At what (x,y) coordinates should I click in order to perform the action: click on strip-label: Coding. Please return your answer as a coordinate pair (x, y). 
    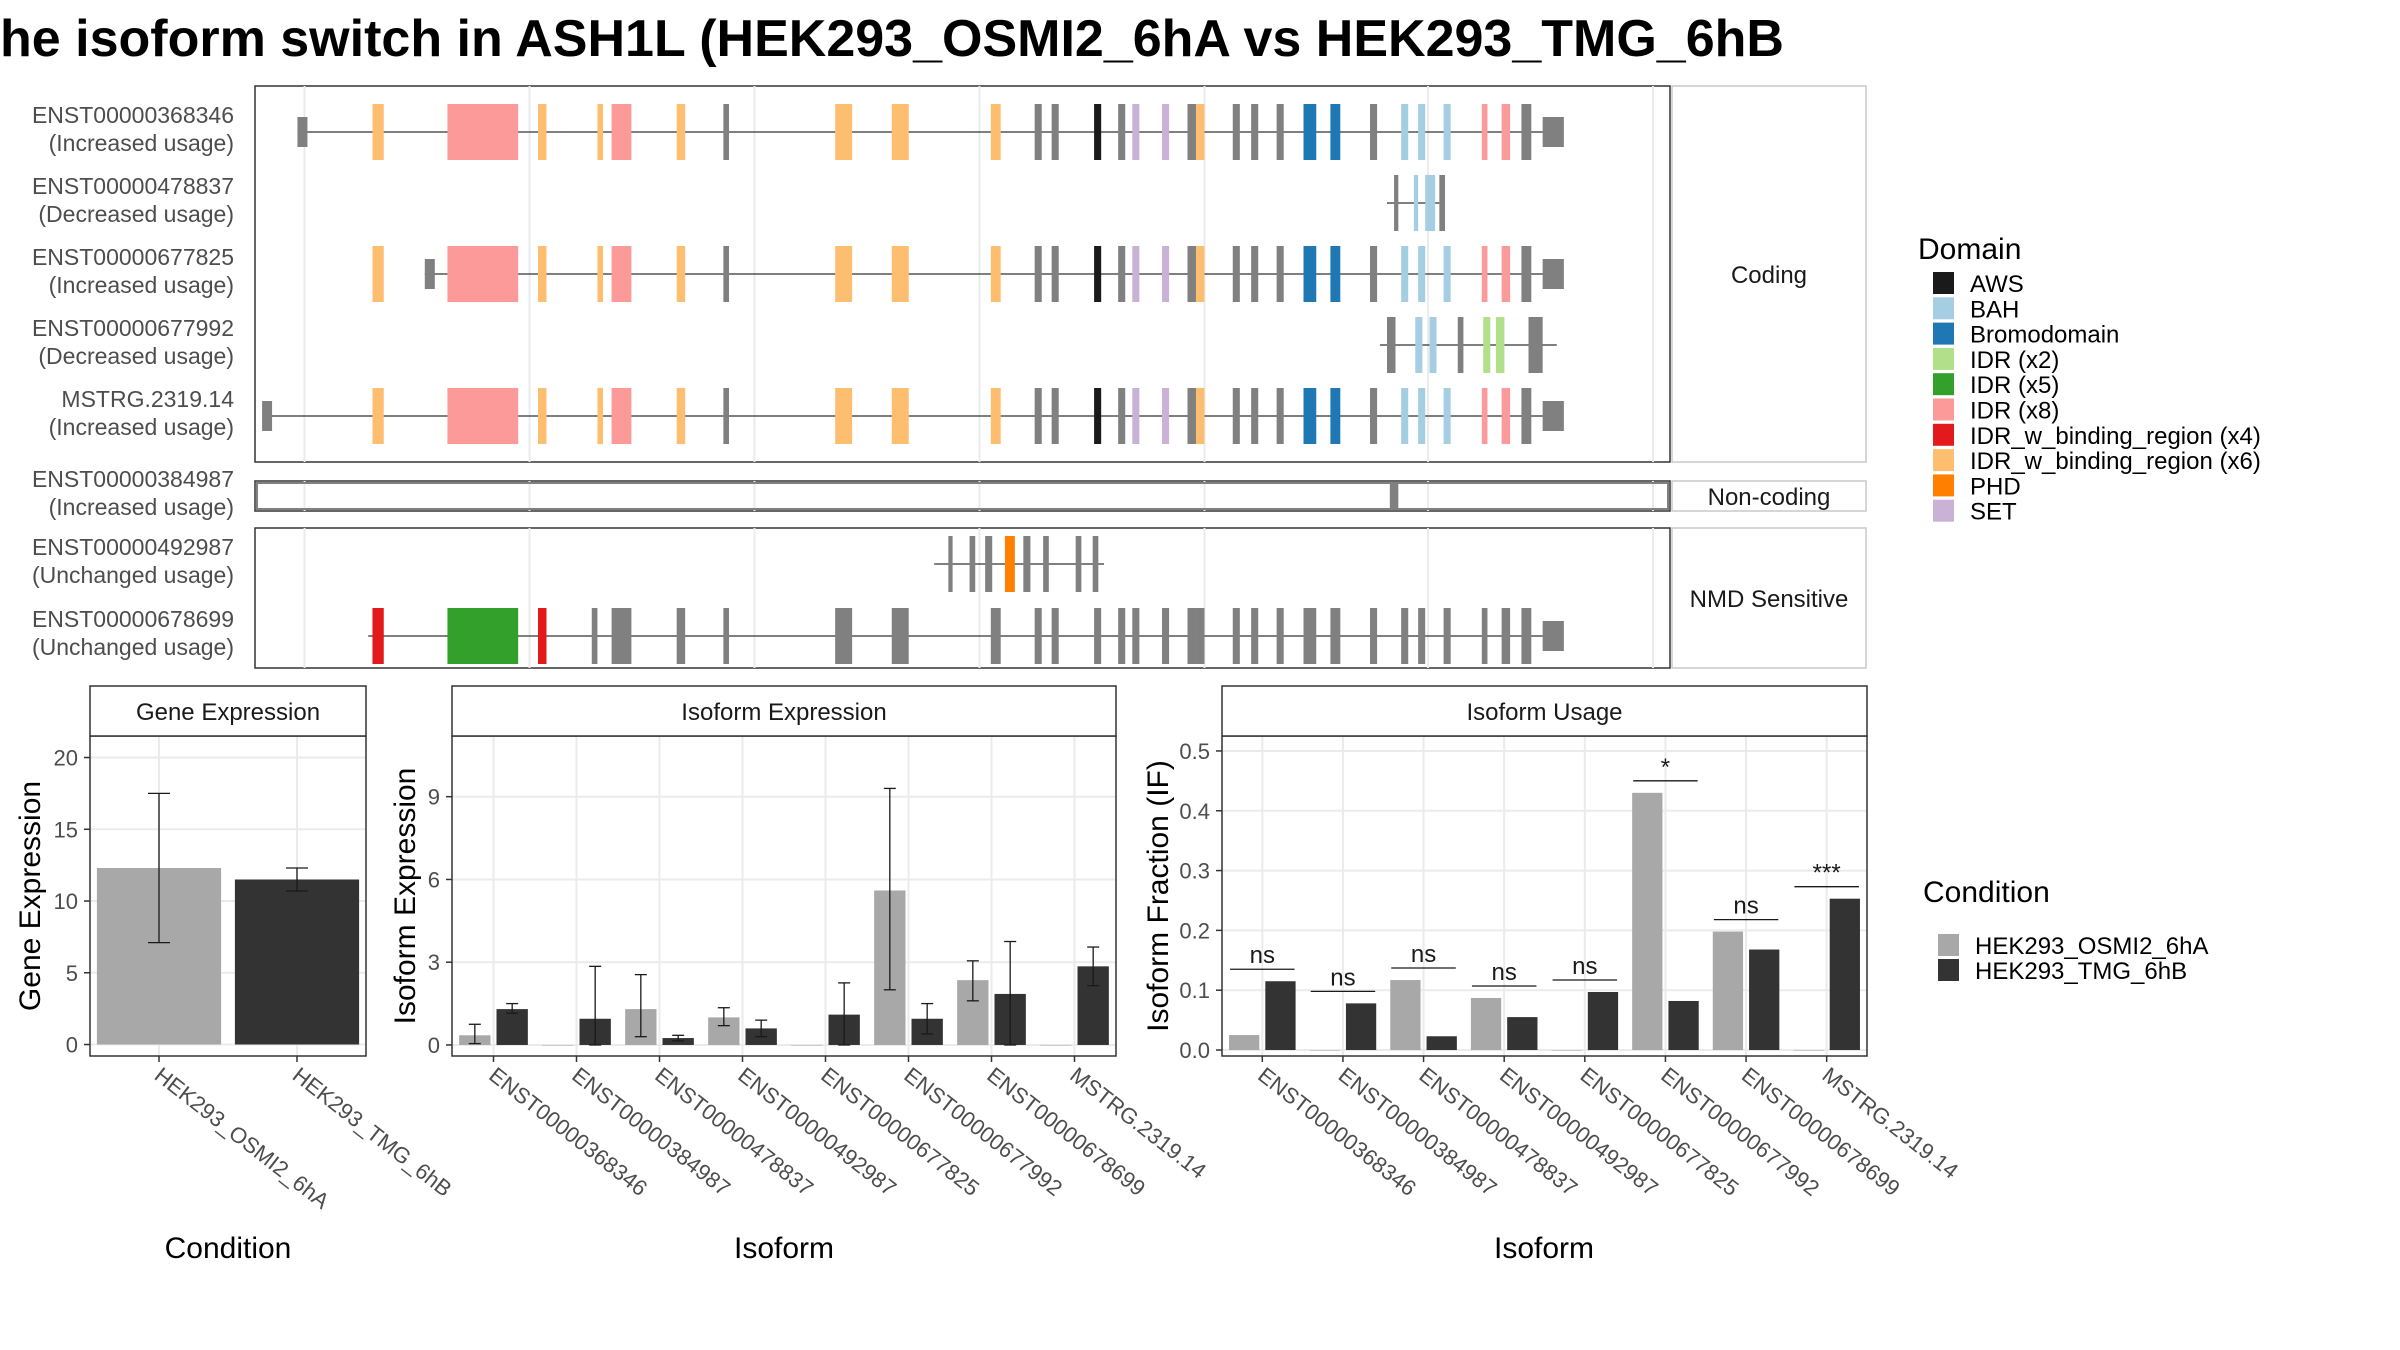
    Looking at the image, I should click on (1769, 275).